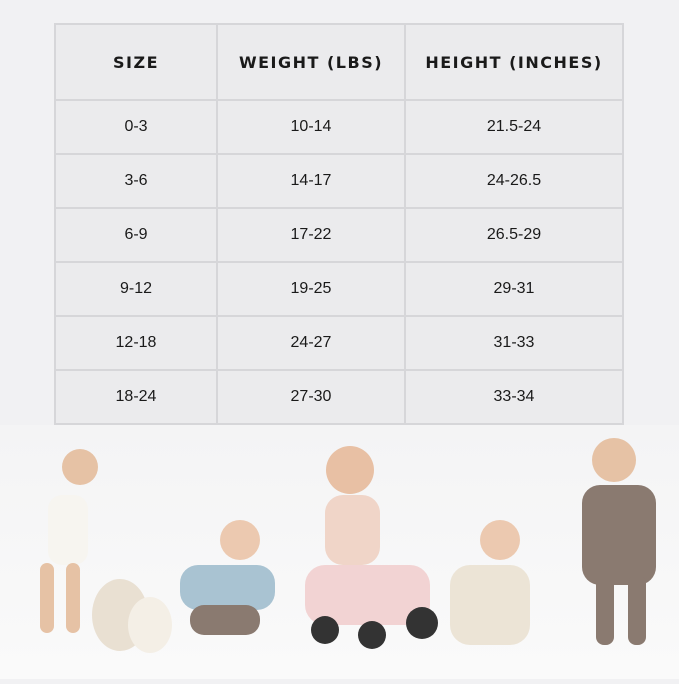 Image resolution: width=679 pixels, height=684 pixels. Describe the element at coordinates (514, 397) in the screenshot. I see `height-cell: 33-34` at that location.